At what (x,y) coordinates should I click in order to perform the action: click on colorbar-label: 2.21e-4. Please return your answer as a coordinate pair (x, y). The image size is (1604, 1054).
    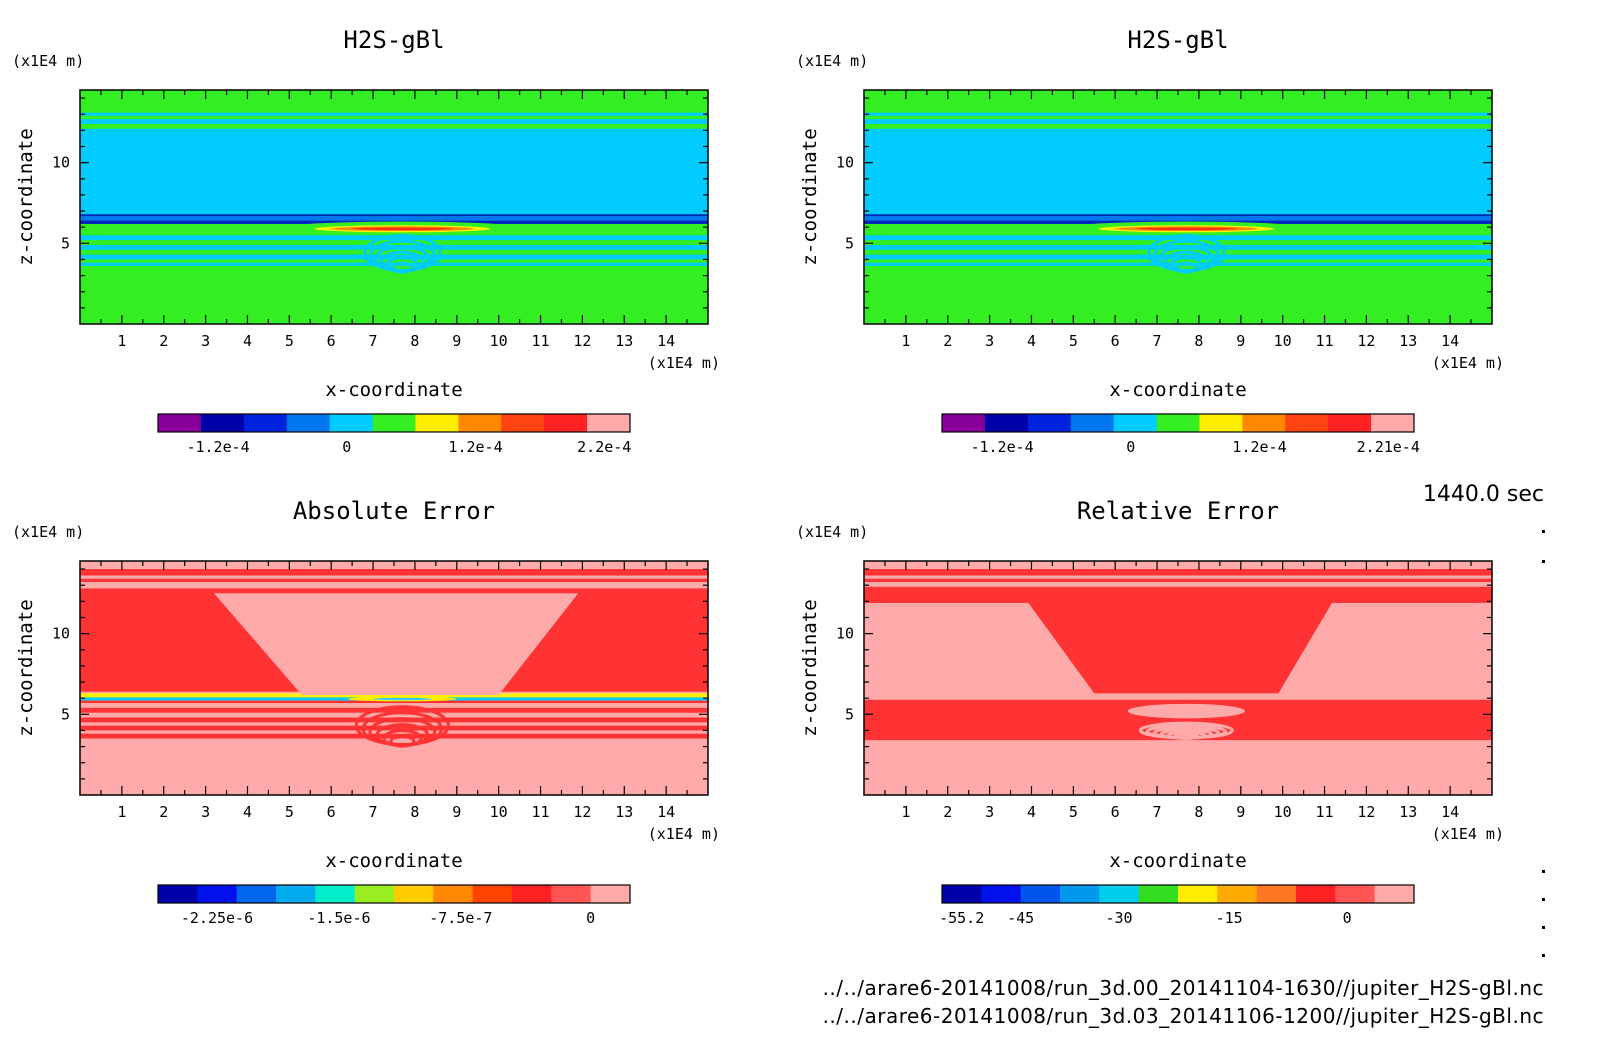
    Looking at the image, I should click on (1388, 447).